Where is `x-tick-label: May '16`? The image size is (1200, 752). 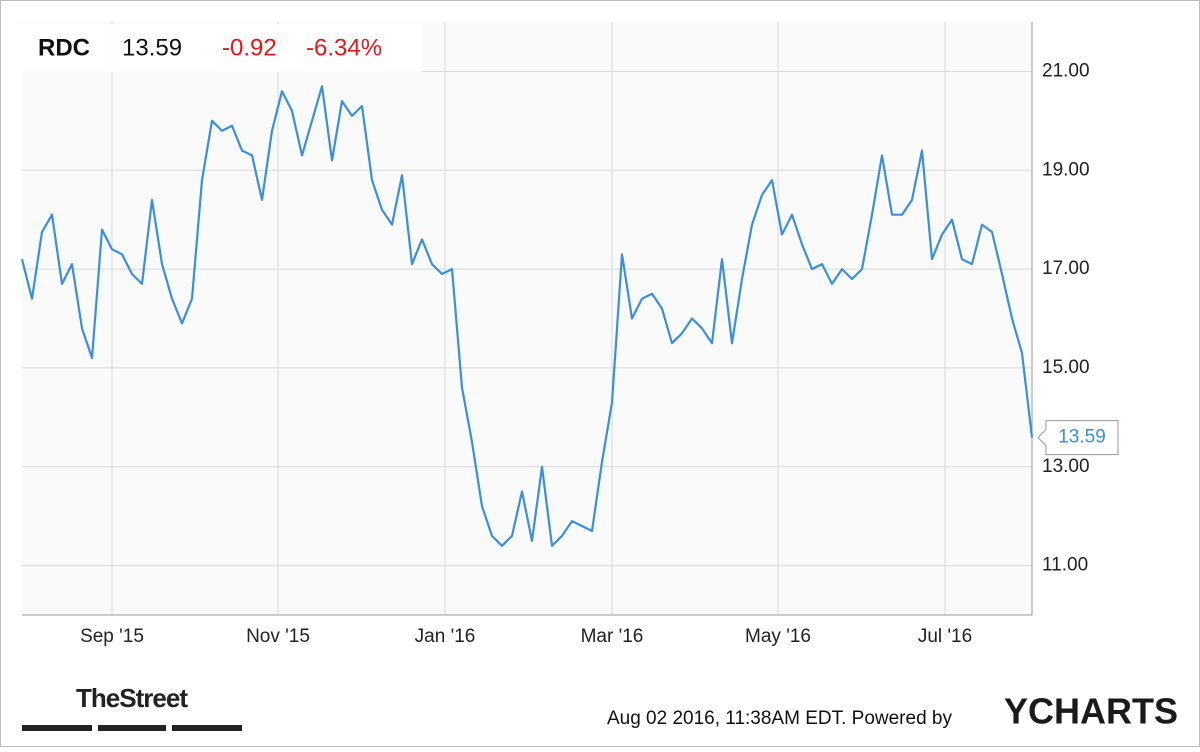
x-tick-label: May '16 is located at coordinates (778, 636).